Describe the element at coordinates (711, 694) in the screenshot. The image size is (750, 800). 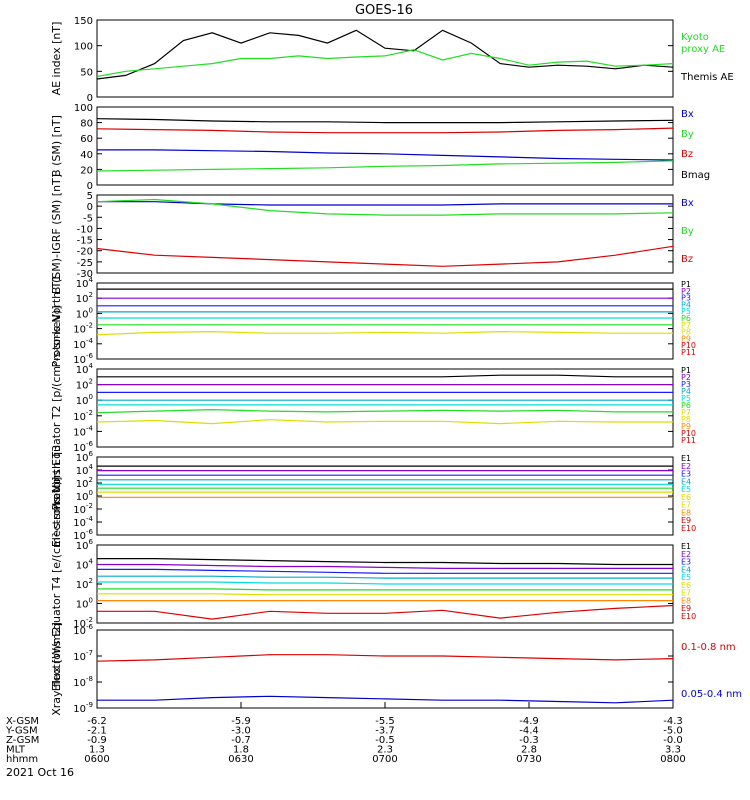
I see `legend-entry: 0.05-0.4 nm` at that location.